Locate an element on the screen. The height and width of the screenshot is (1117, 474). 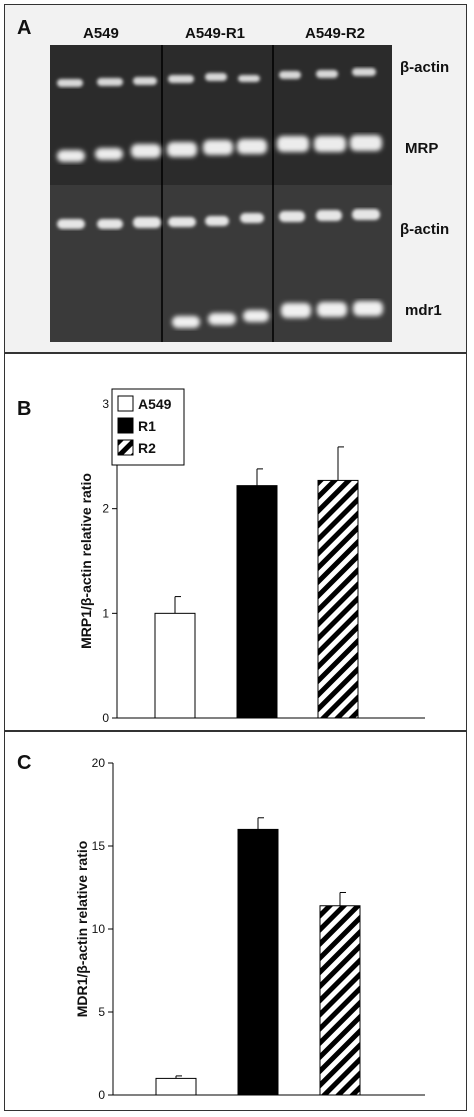
legend-label-r2: R2 is located at coordinates (147, 448).